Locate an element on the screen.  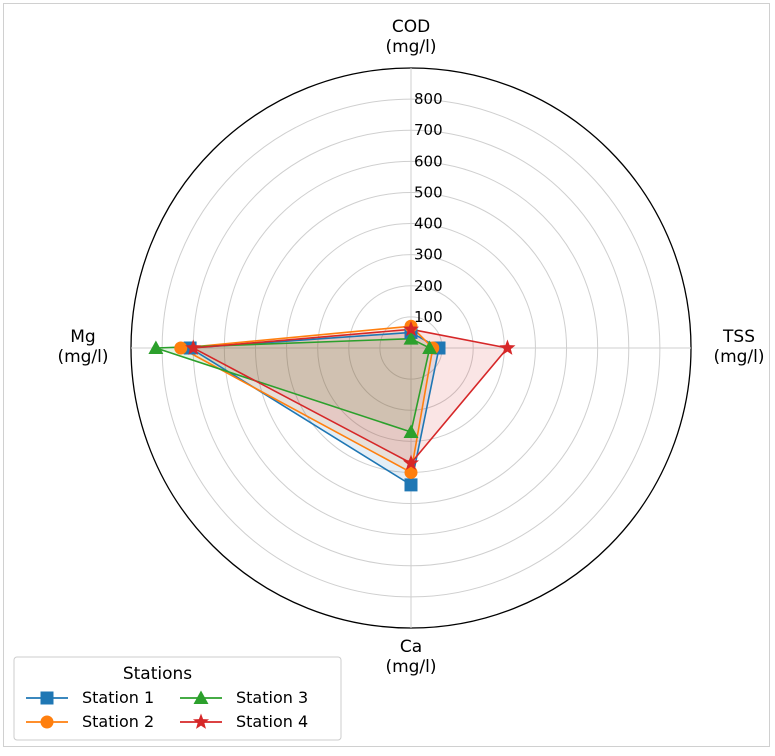
data-point-station-3-tss is located at coordinates (430, 347).